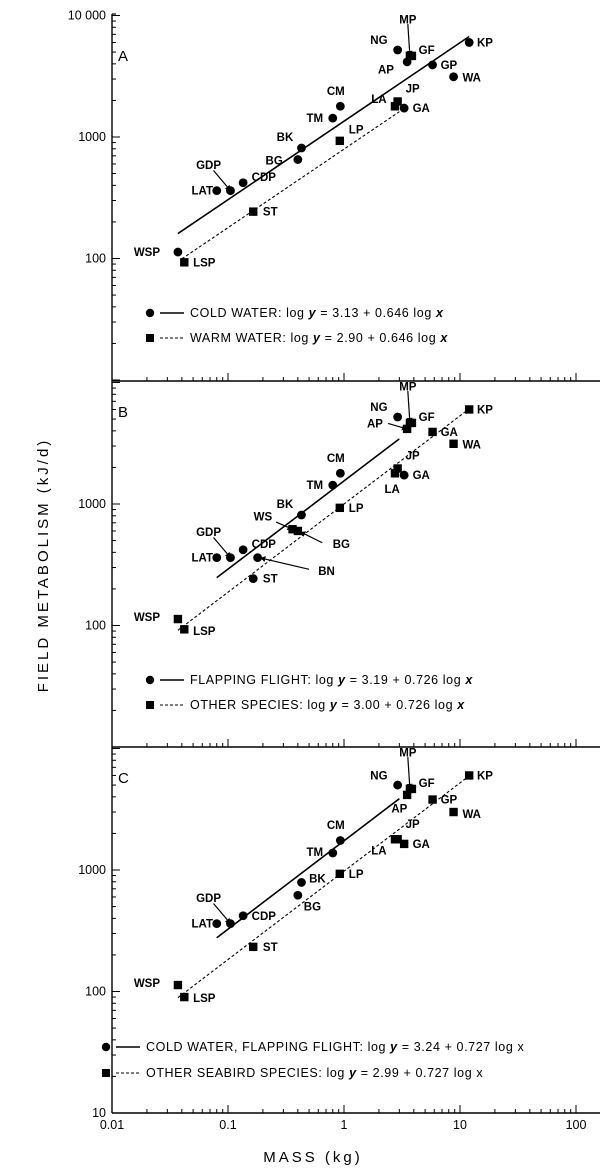  What do you see at coordinates (308, 508) in the screenshot?
I see `fit-line-primary` at bounding box center [308, 508].